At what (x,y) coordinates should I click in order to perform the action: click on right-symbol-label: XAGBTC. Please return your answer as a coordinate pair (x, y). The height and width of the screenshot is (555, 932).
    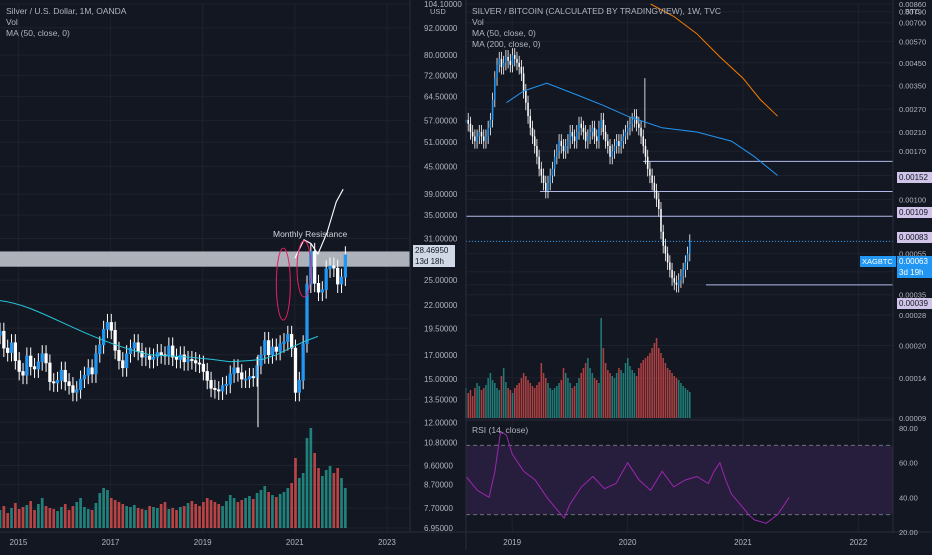
    Looking at the image, I should click on (878, 261).